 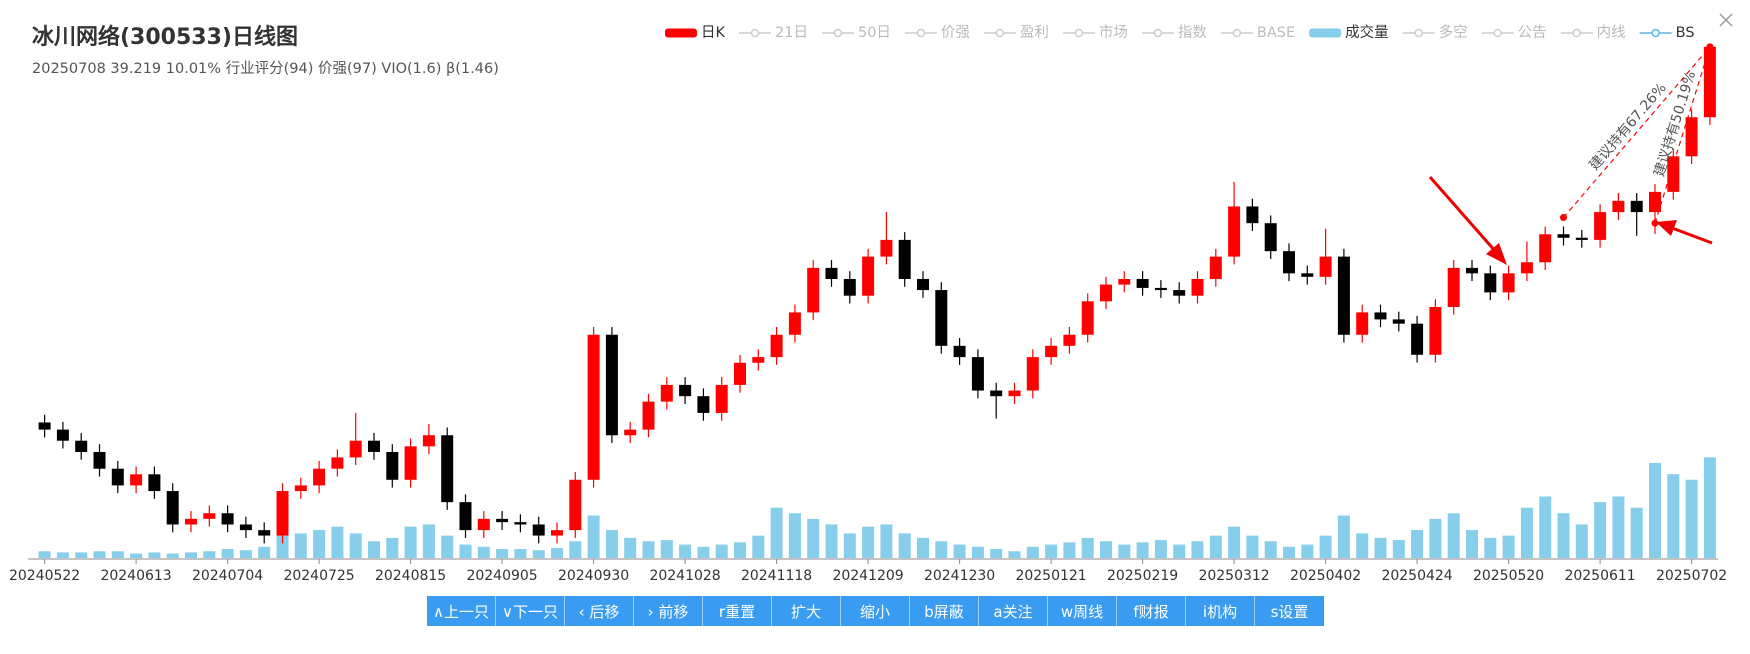 What do you see at coordinates (1050, 576) in the screenshot?
I see `x-tick-label: 20250121` at bounding box center [1050, 576].